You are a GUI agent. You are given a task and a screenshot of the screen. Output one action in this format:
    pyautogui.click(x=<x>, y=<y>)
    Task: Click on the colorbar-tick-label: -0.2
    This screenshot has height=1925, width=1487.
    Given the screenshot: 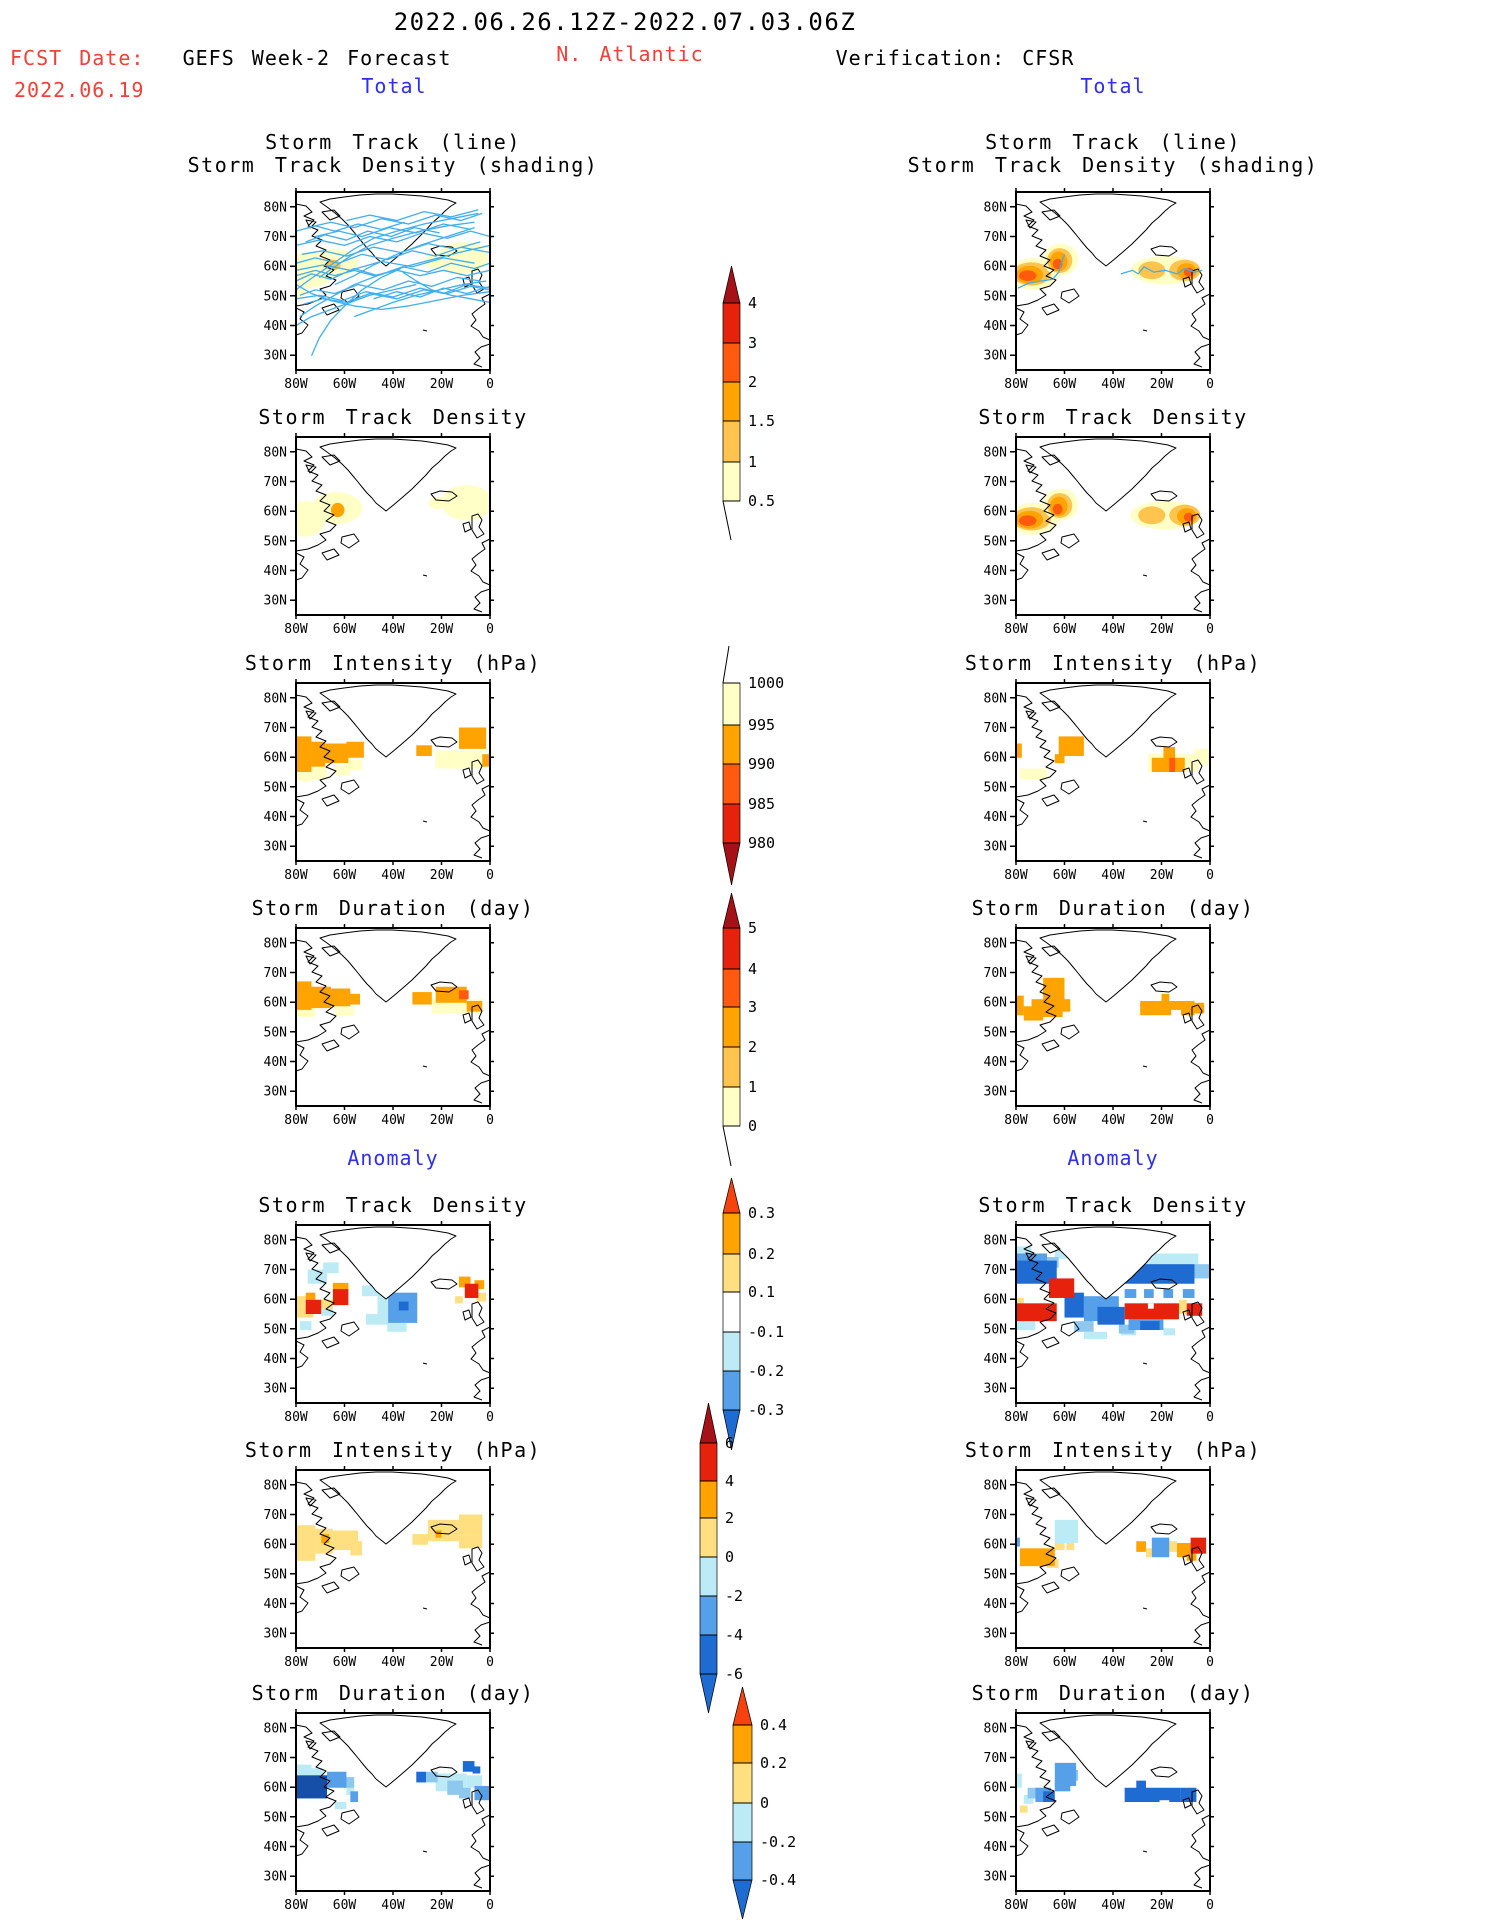 What is the action you would take?
    pyautogui.click(x=766, y=1371)
    